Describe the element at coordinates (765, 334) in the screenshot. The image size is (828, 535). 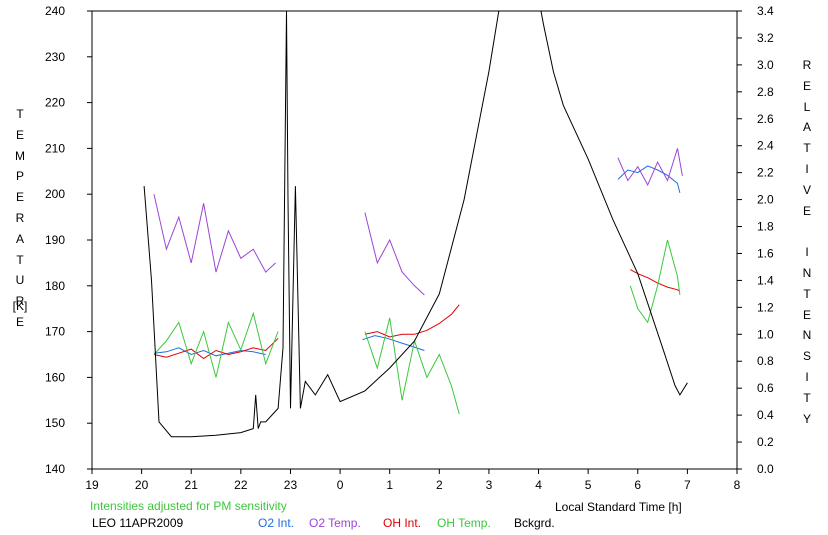
I see `right-tick-label: 1.0` at that location.